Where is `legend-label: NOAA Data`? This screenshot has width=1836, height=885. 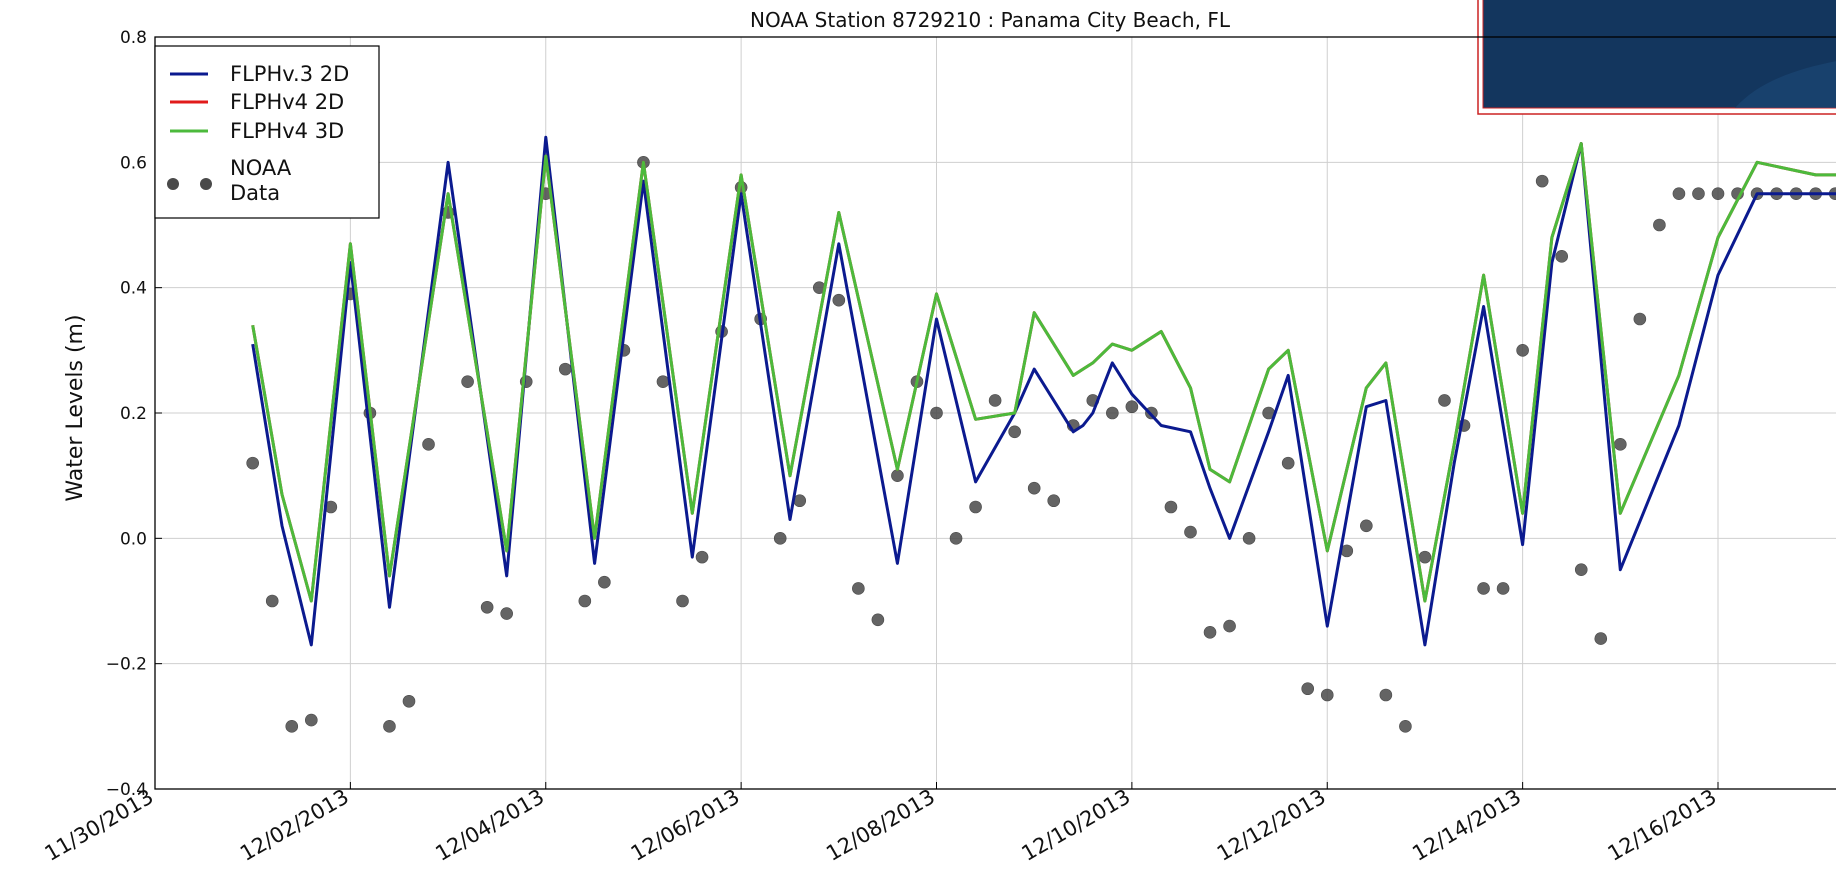 legend-label: NOAA Data is located at coordinates (261, 180).